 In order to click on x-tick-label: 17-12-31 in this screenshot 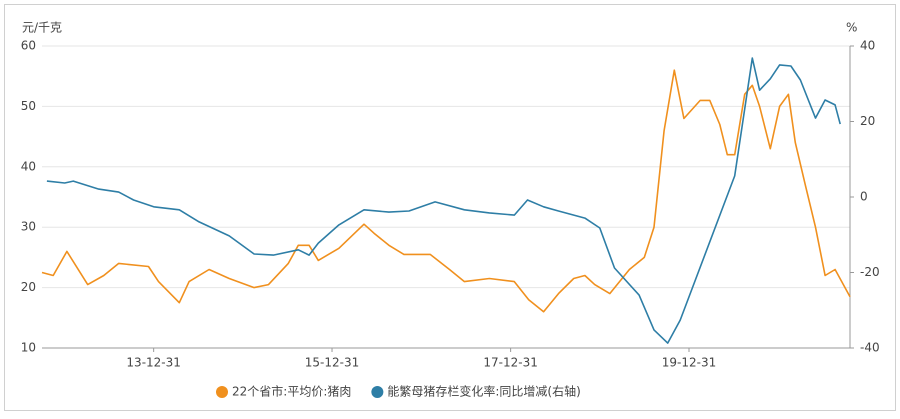, I will do `click(510, 363)`.